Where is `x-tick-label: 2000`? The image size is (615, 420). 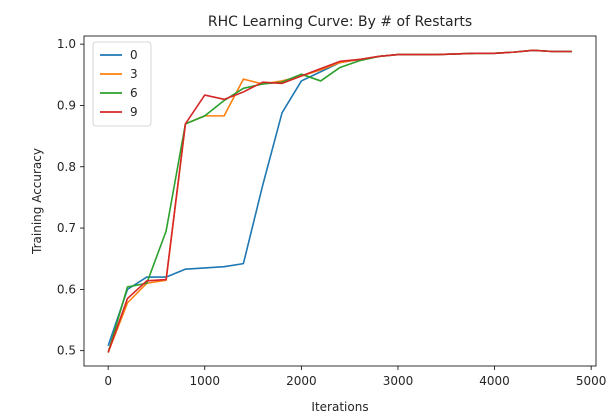
x-tick-label: 2000 is located at coordinates (301, 381).